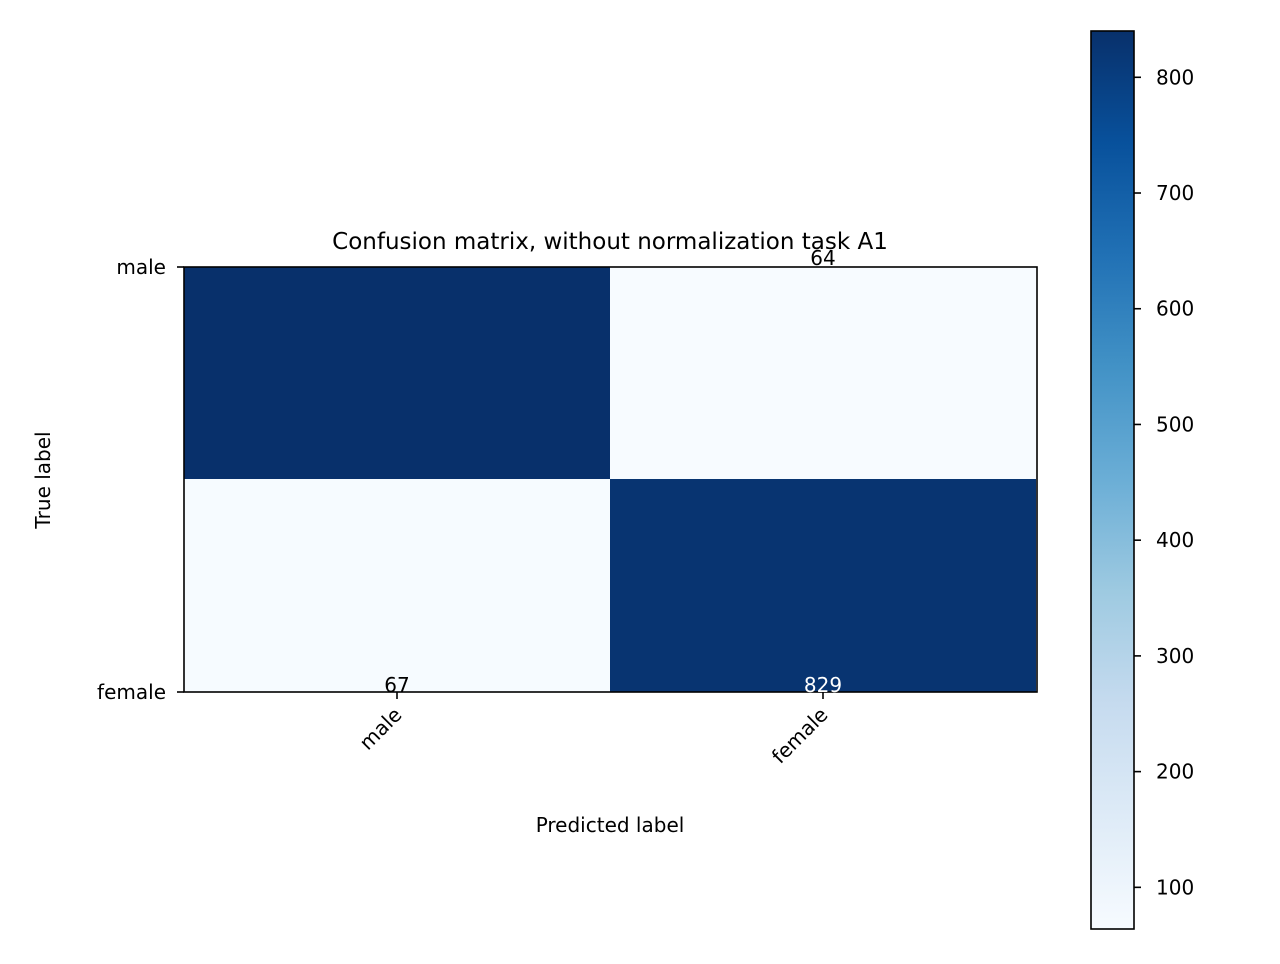 The width and height of the screenshot is (1280, 964). I want to click on x-tick-label: female, so click(800, 736).